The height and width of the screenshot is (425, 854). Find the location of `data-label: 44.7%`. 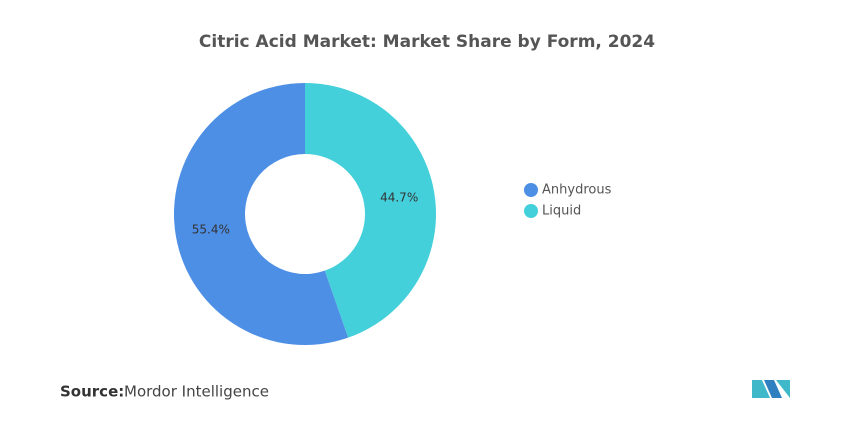

data-label: 44.7% is located at coordinates (399, 198).